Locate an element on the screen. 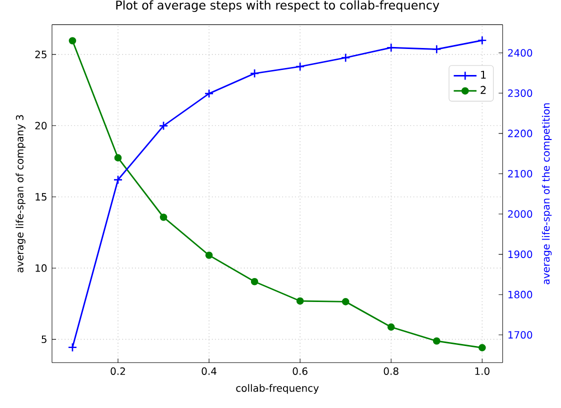  y2-tick-label: 2100 is located at coordinates (520, 174).